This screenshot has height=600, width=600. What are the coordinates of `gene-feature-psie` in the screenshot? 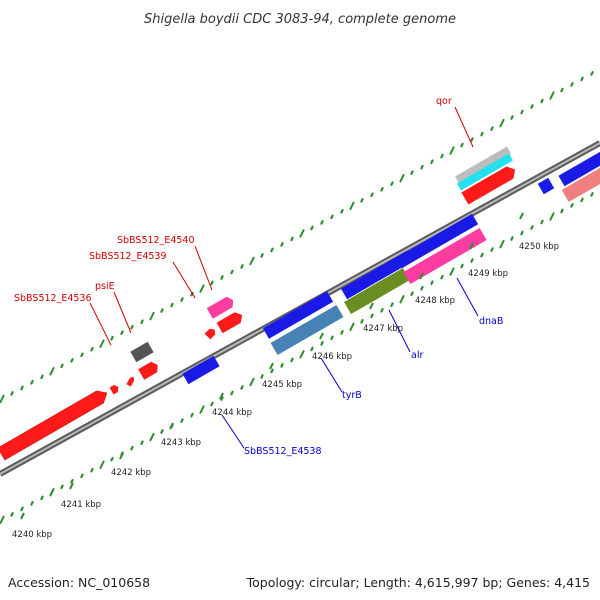 It's located at (149, 370).